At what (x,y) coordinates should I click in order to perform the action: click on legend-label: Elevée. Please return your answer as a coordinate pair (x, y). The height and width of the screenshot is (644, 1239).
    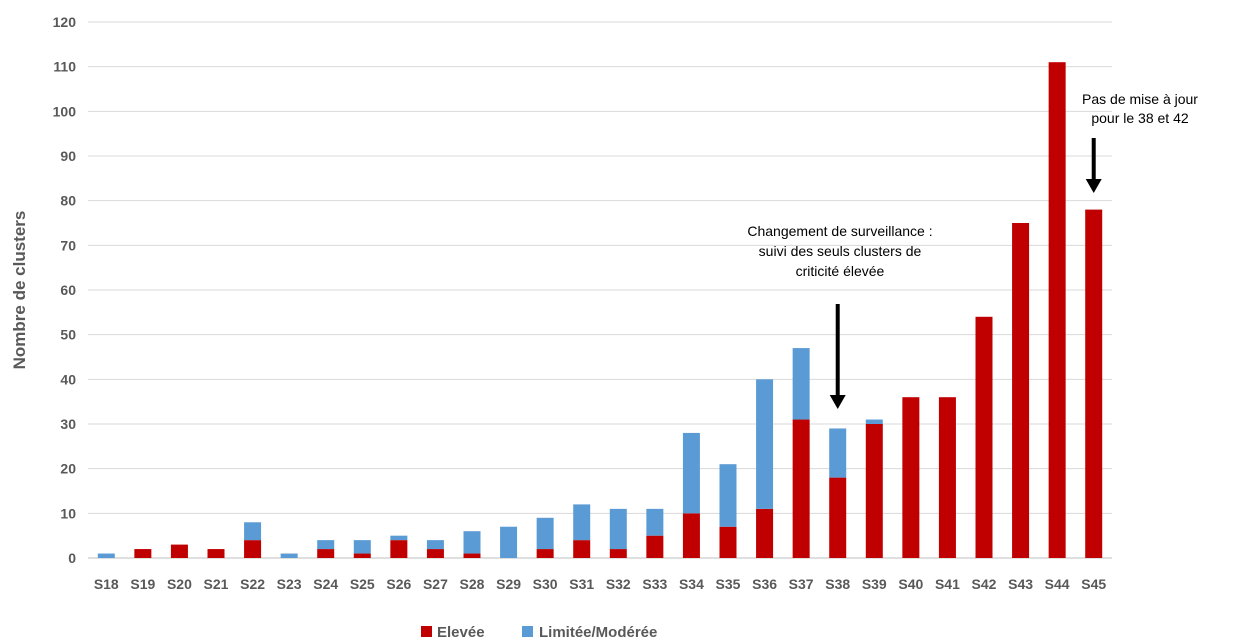
    Looking at the image, I should click on (461, 632).